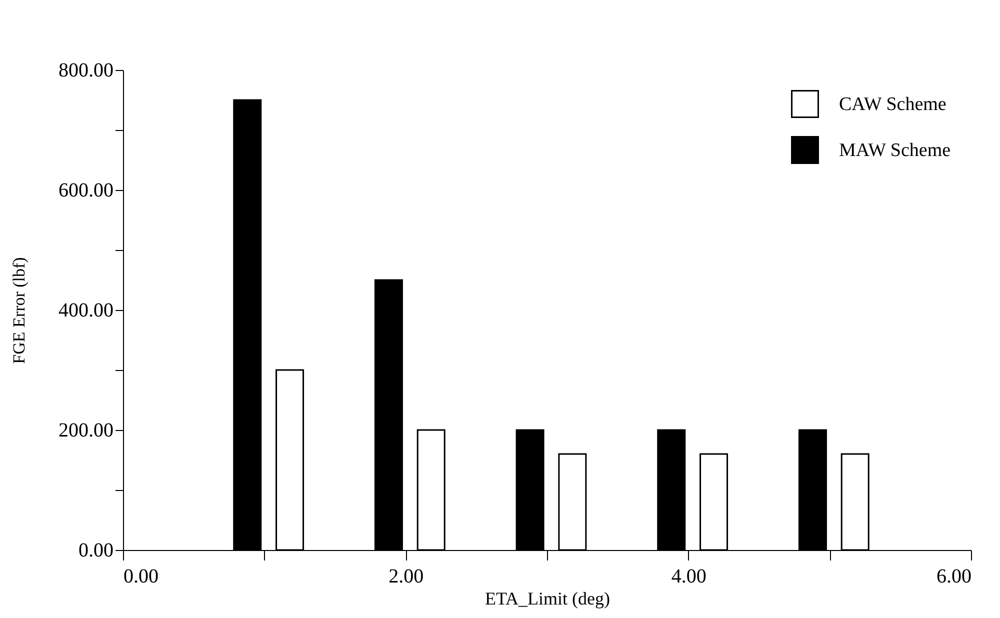  What do you see at coordinates (19, 310) in the screenshot?
I see `y-axis-title: FGE Error (lbf)` at bounding box center [19, 310].